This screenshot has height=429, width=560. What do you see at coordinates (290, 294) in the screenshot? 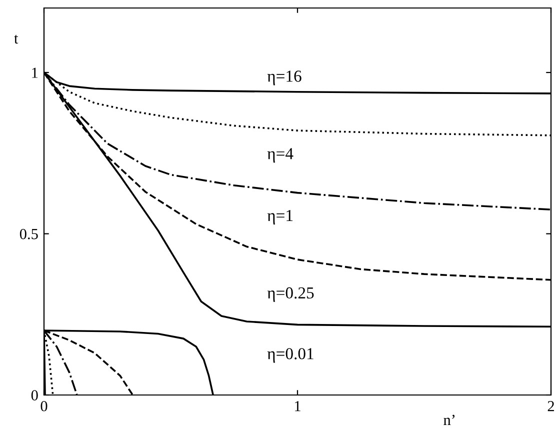
I see `annotation: η=0.25` at bounding box center [290, 294].